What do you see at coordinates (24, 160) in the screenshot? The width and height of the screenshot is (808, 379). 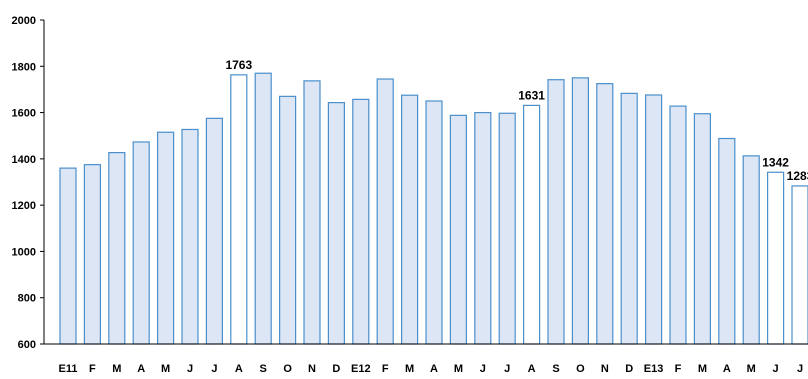 I see `y-tick-label: 1400` at bounding box center [24, 160].